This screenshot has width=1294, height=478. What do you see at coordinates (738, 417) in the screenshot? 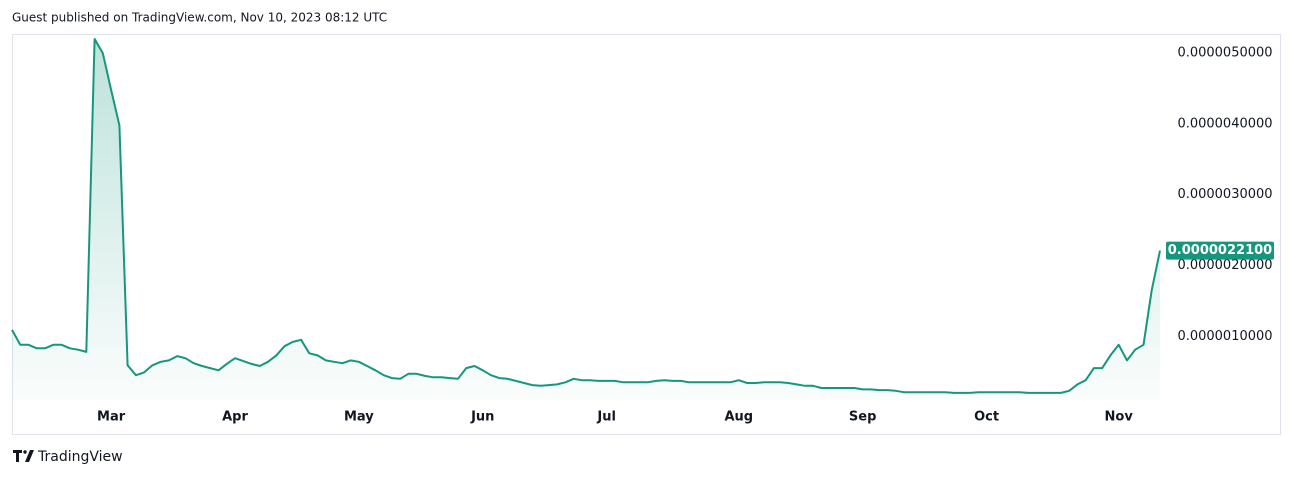
I see `x-tick-label: Aug` at bounding box center [738, 417].